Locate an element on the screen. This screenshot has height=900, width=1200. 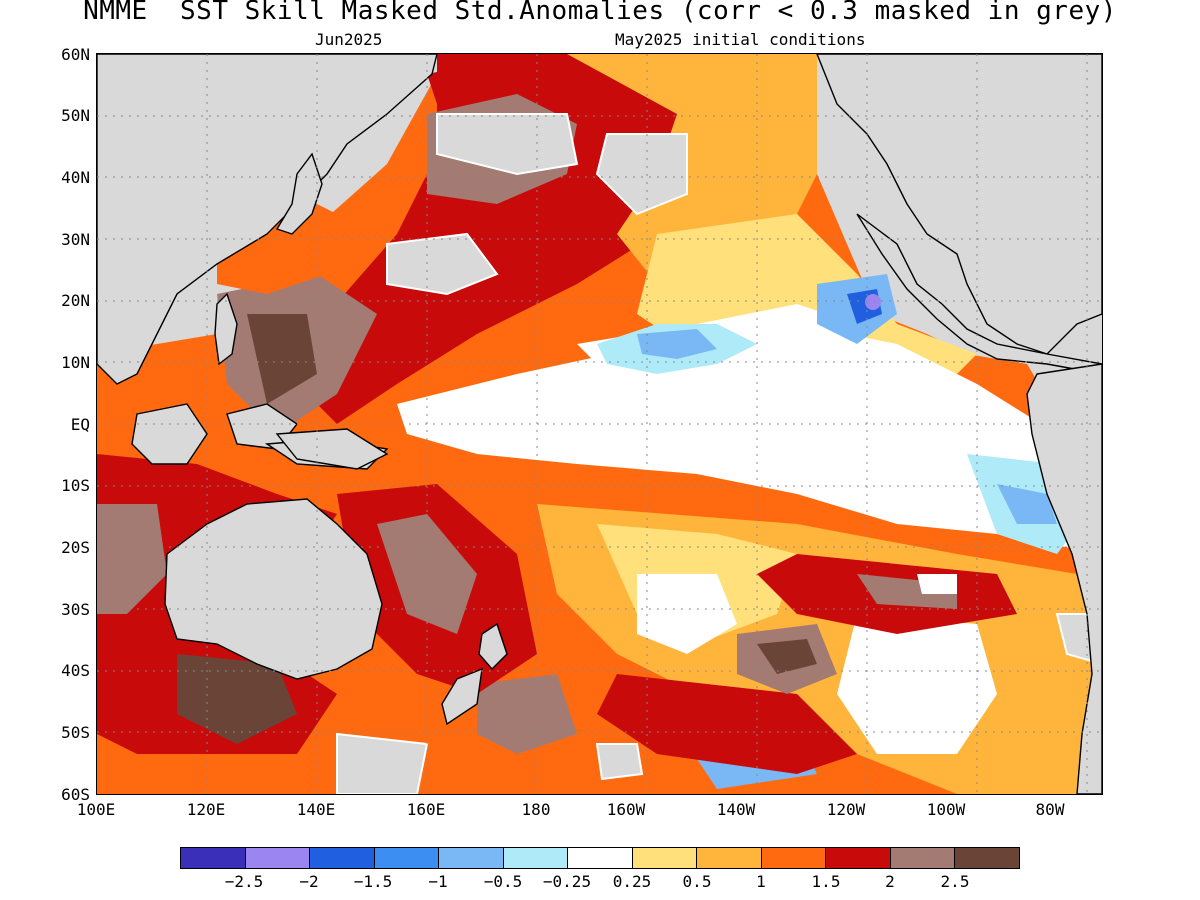
y-tick-10N: 10N is located at coordinates (75, 362).